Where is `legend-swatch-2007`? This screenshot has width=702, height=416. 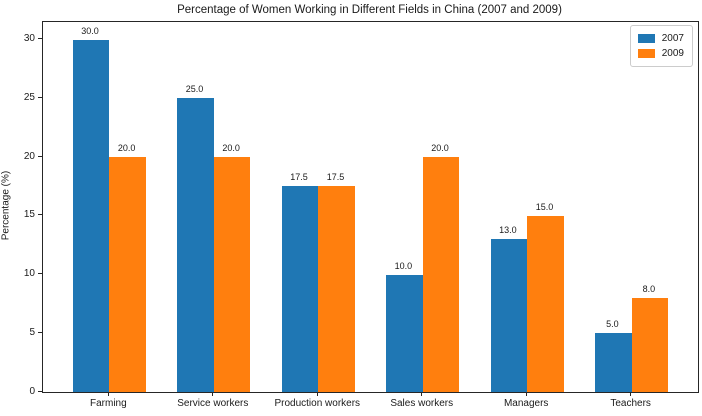 legend-swatch-2007 is located at coordinates (646, 38).